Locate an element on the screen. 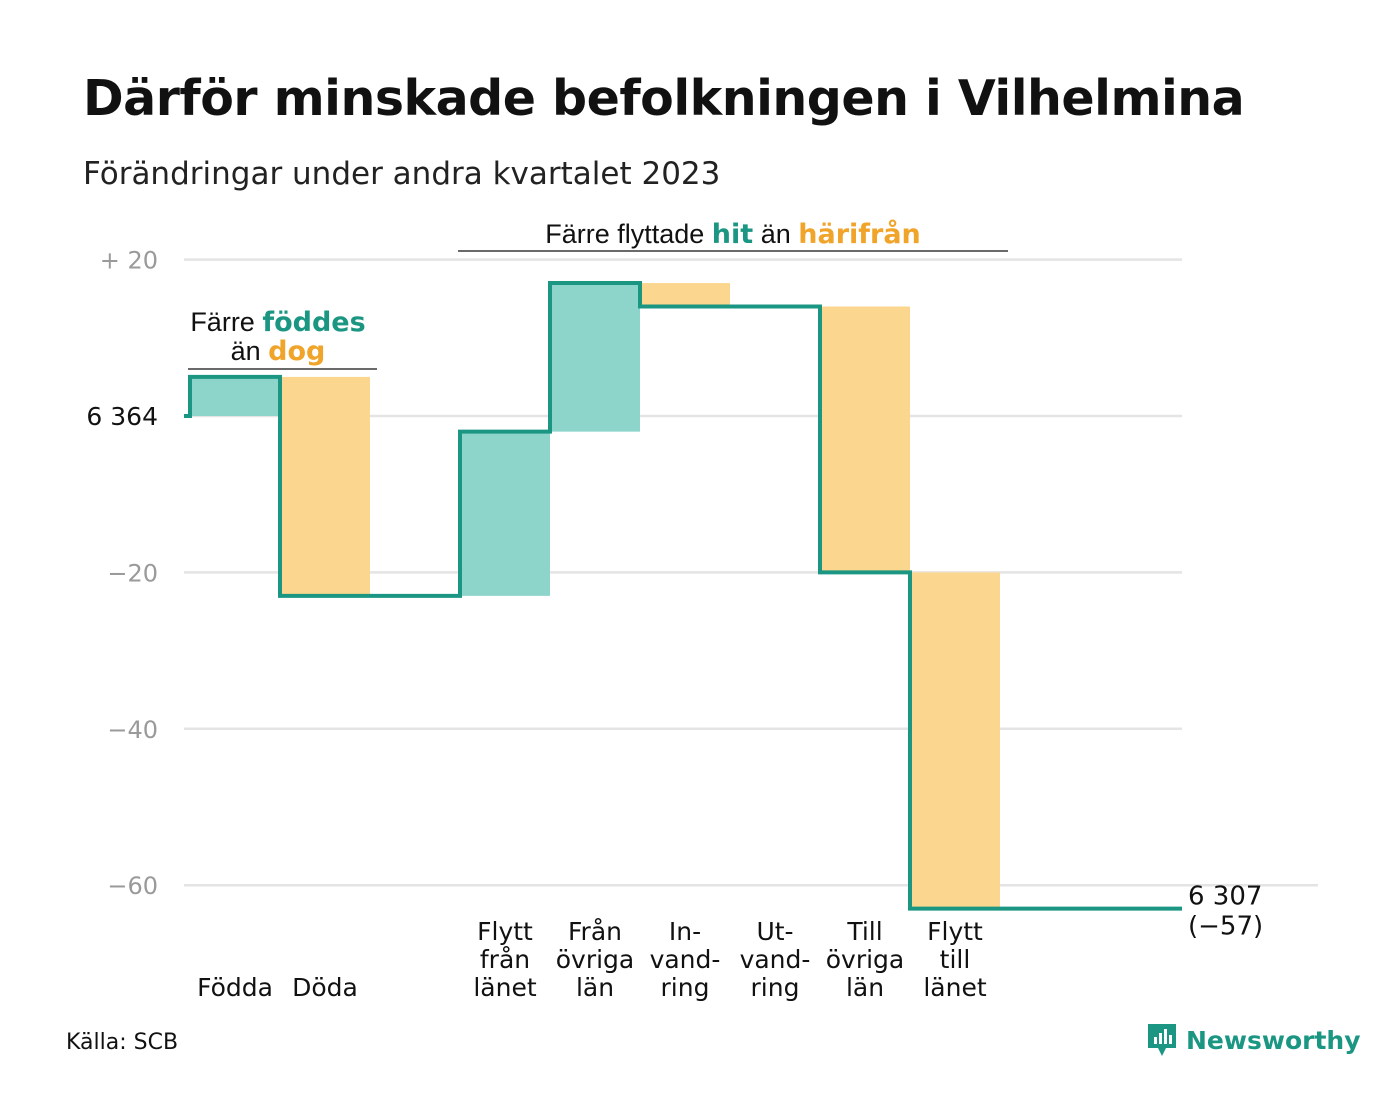 This screenshot has width=1400, height=1120. annotation-births-deaths: Färre föddes än dog is located at coordinates (278, 337).